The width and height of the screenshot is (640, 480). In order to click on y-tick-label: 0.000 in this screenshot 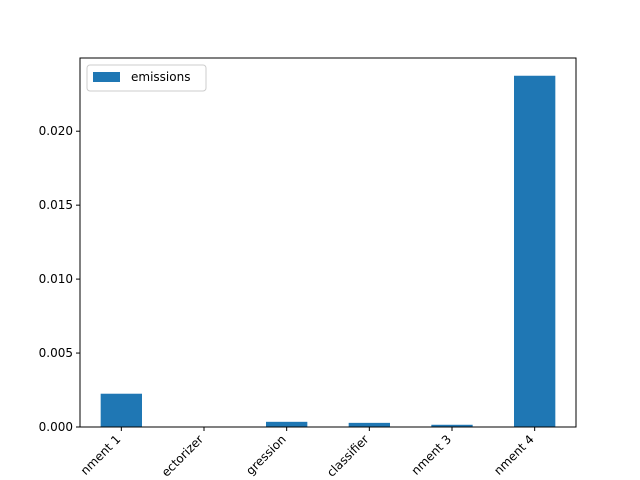, I will do `click(56, 427)`.